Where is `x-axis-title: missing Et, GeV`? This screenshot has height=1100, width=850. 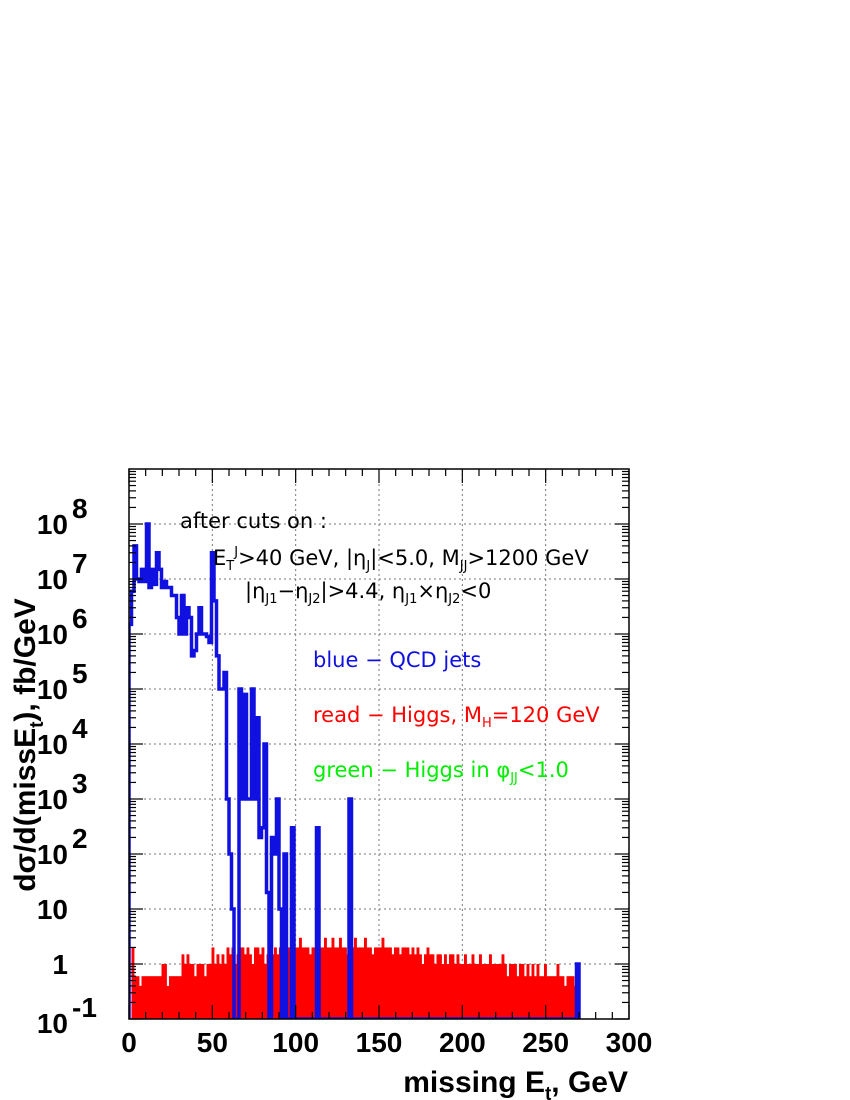 x-axis-title: missing Et, GeV is located at coordinates (515, 1083).